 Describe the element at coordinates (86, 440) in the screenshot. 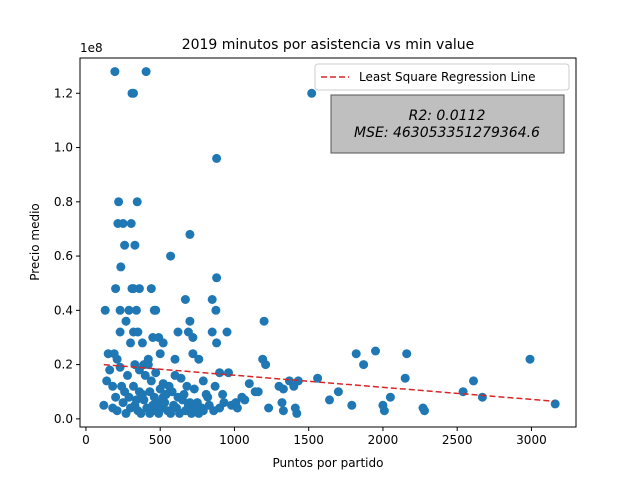

I see `x-tick-label: 0` at that location.